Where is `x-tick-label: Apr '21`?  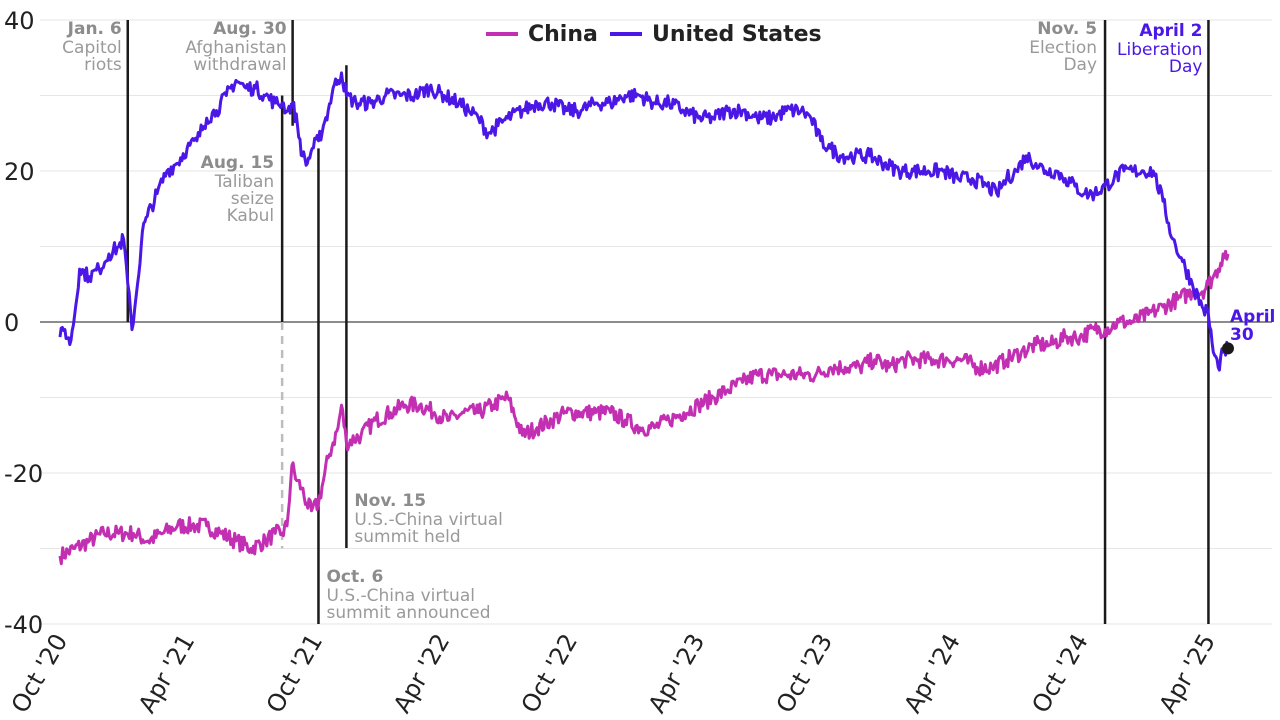
x-tick-label: Apr '21 is located at coordinates (166, 673).